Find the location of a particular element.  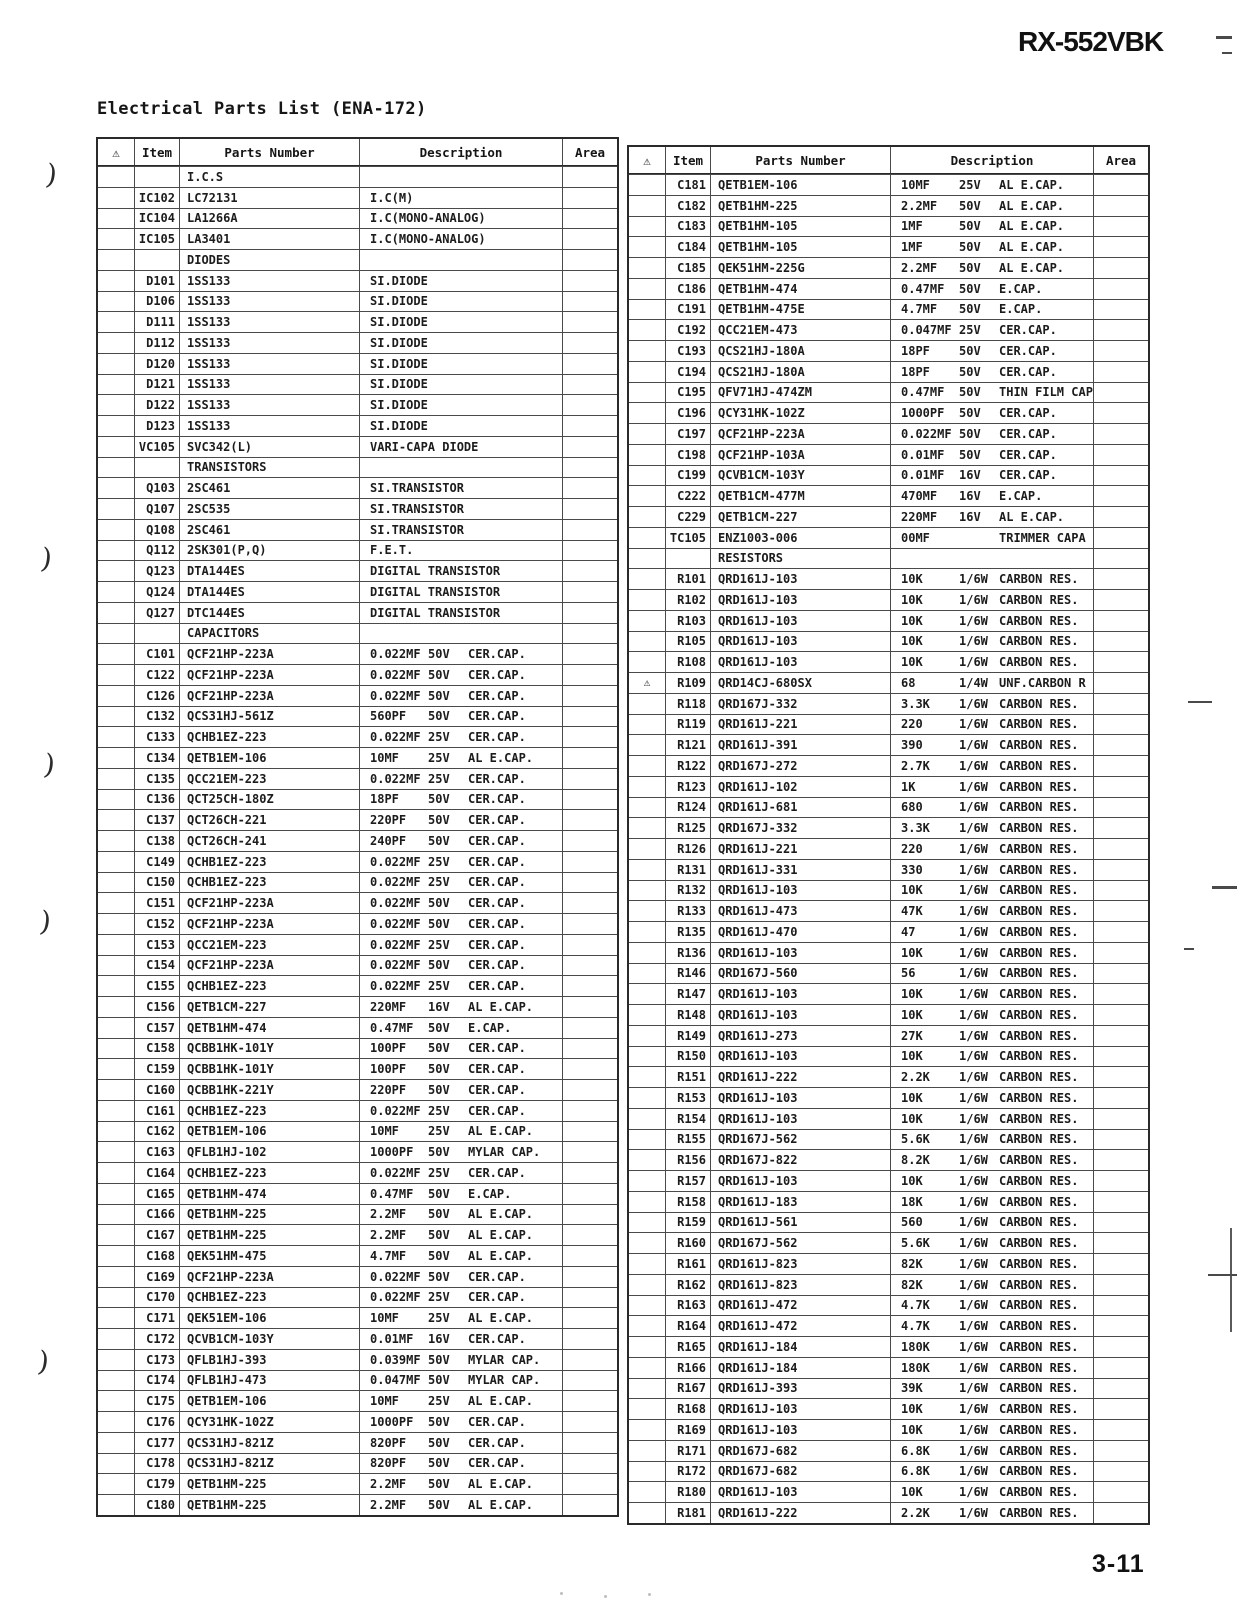

table-row: C176 QCY31HK-102Z 1000PF 50V CER.CAP. is located at coordinates (357, 1421).